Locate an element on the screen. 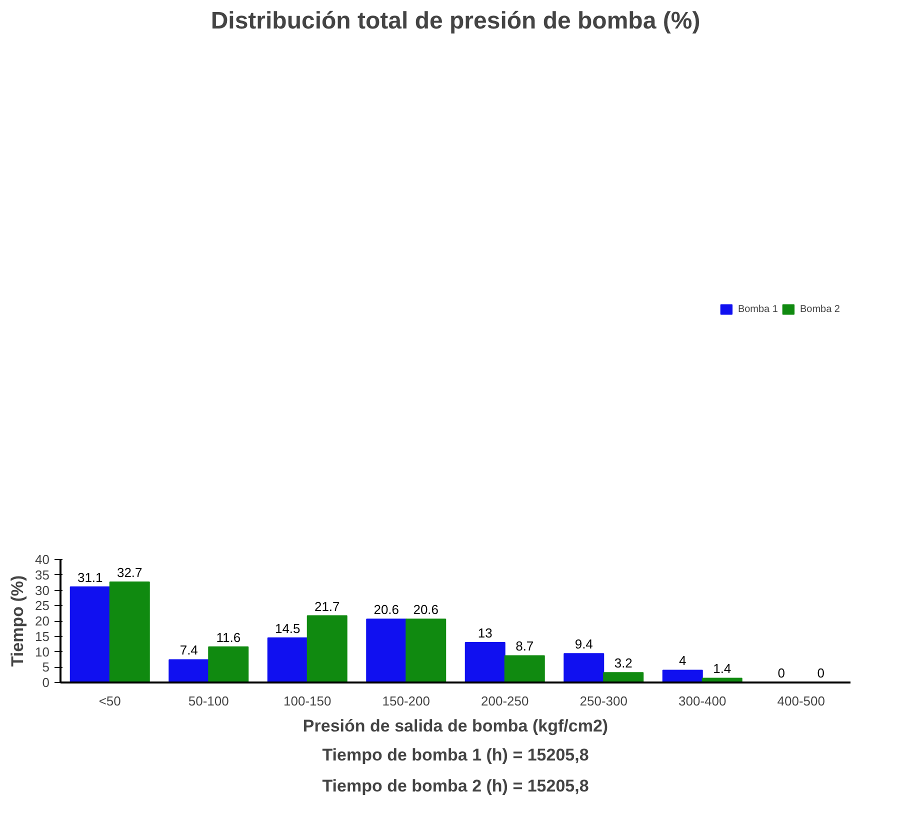 This screenshot has width=909, height=826. data-label: 13 is located at coordinates (485, 633).